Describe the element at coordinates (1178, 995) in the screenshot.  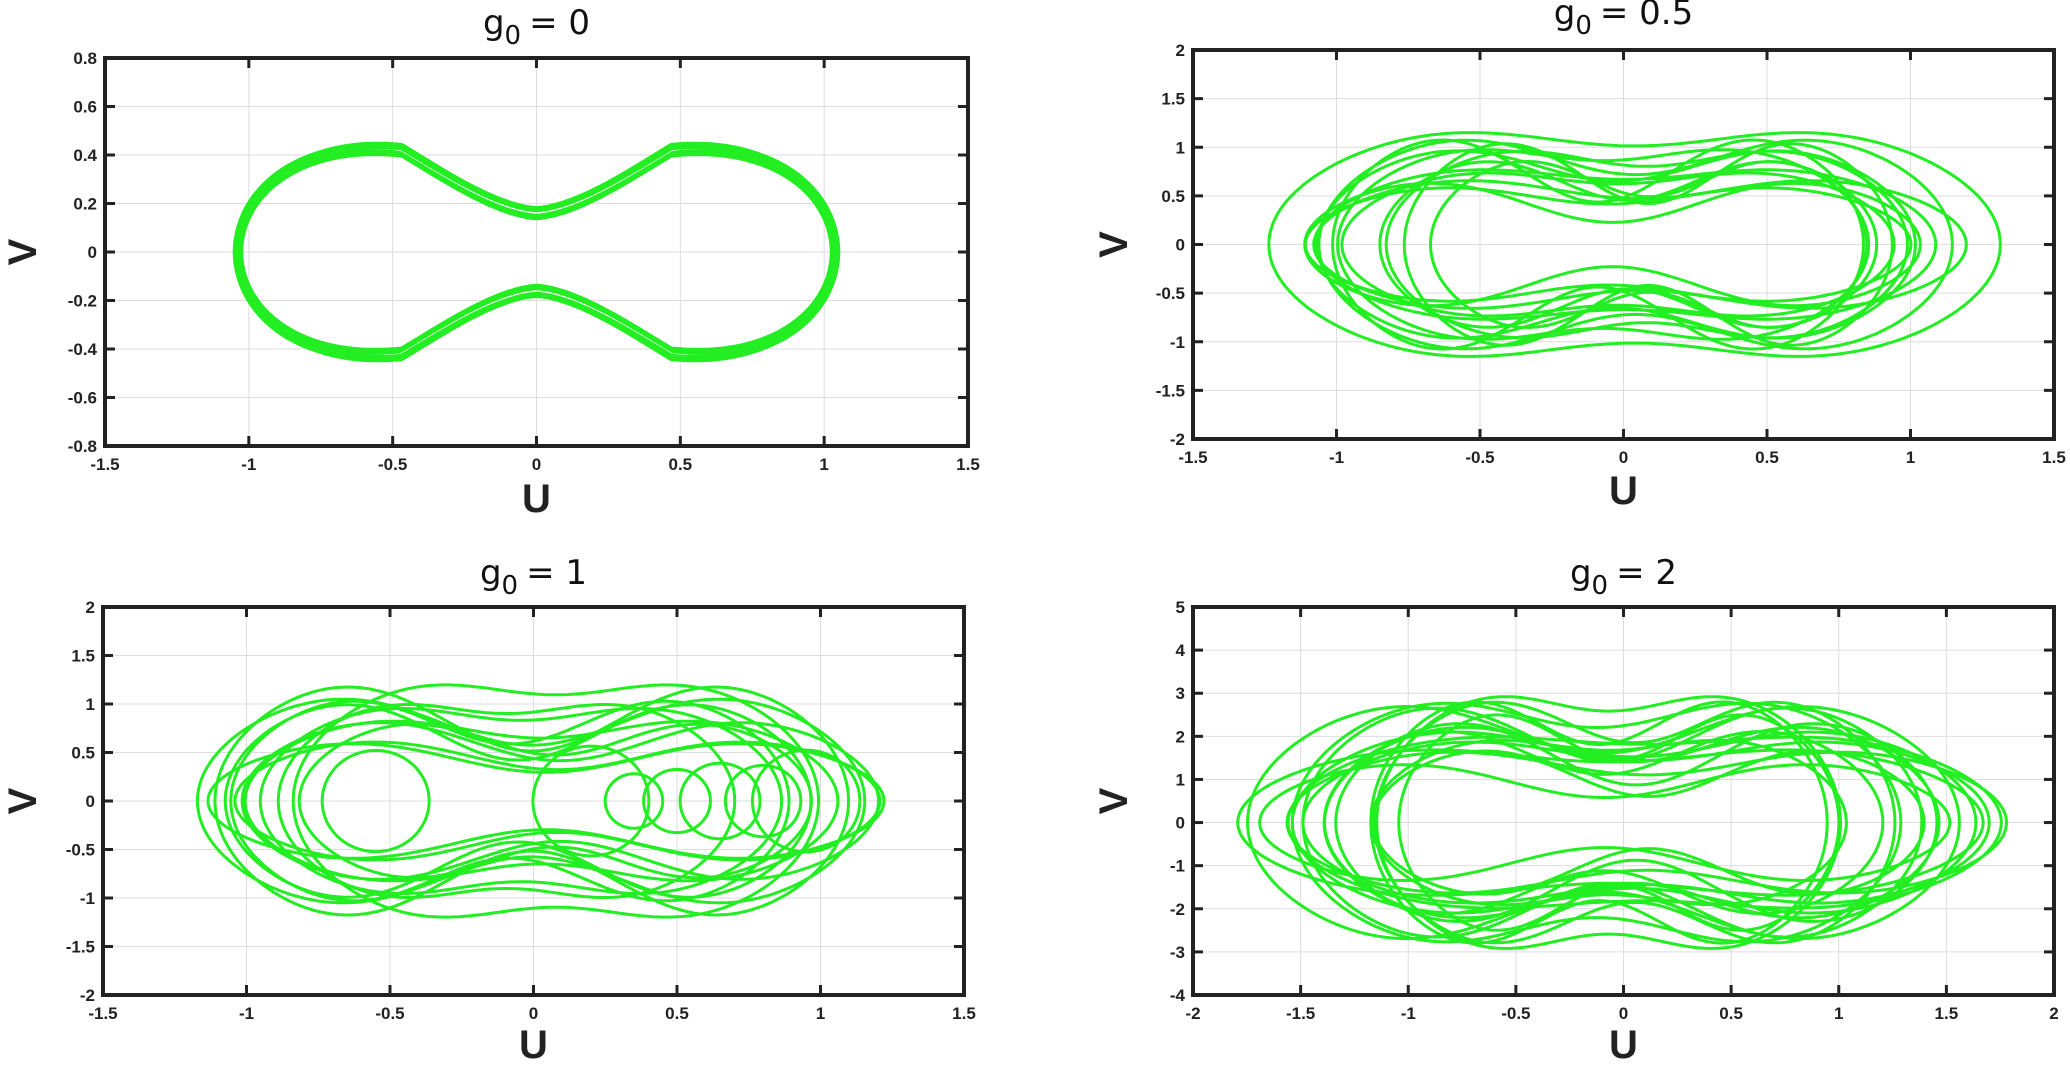
I see `y-tick-label: -4` at that location.